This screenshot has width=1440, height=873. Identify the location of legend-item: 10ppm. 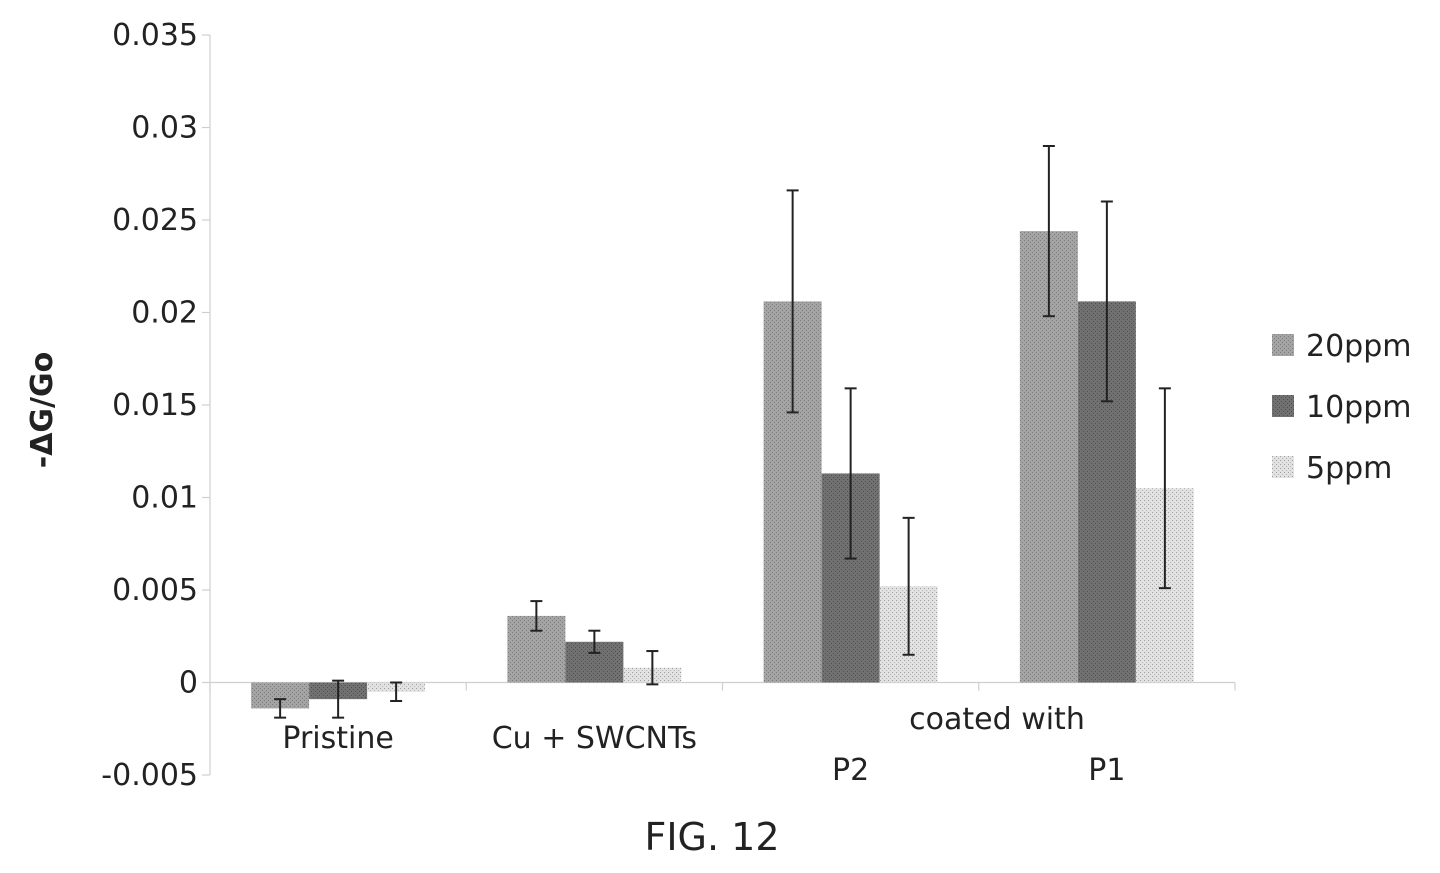
(1341, 407).